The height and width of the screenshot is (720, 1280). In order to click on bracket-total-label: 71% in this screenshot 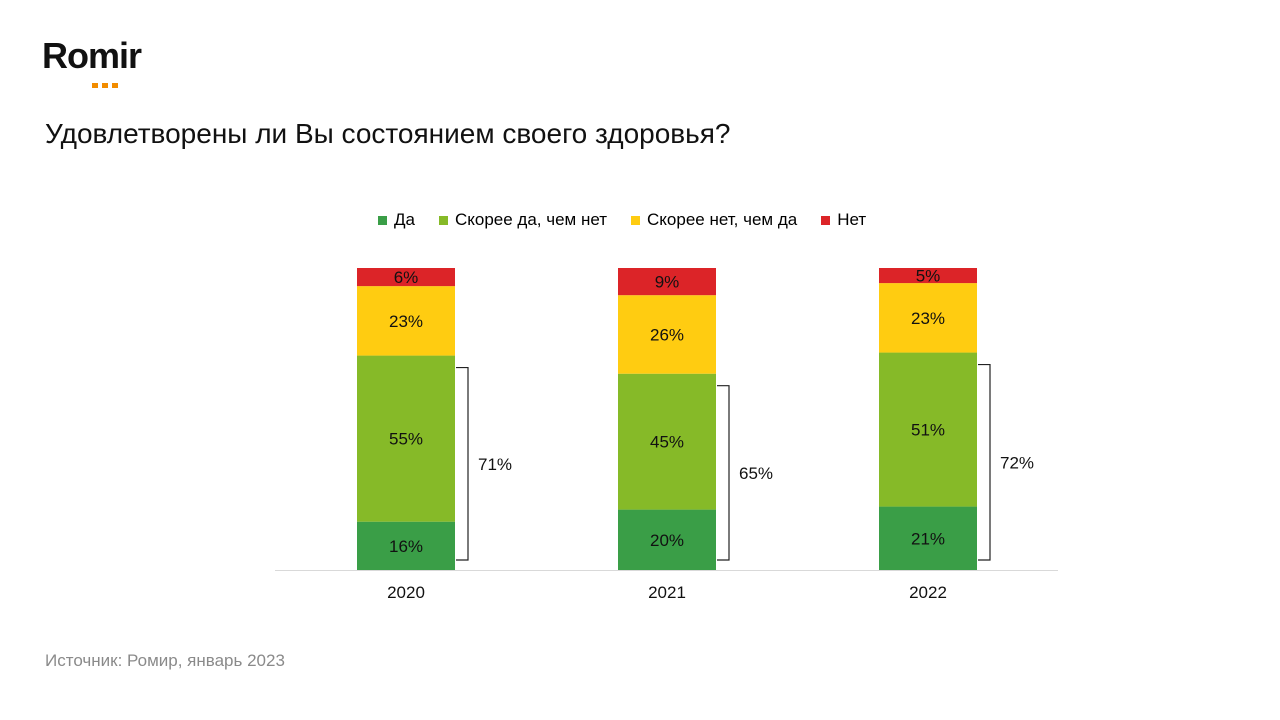, I will do `click(495, 464)`.